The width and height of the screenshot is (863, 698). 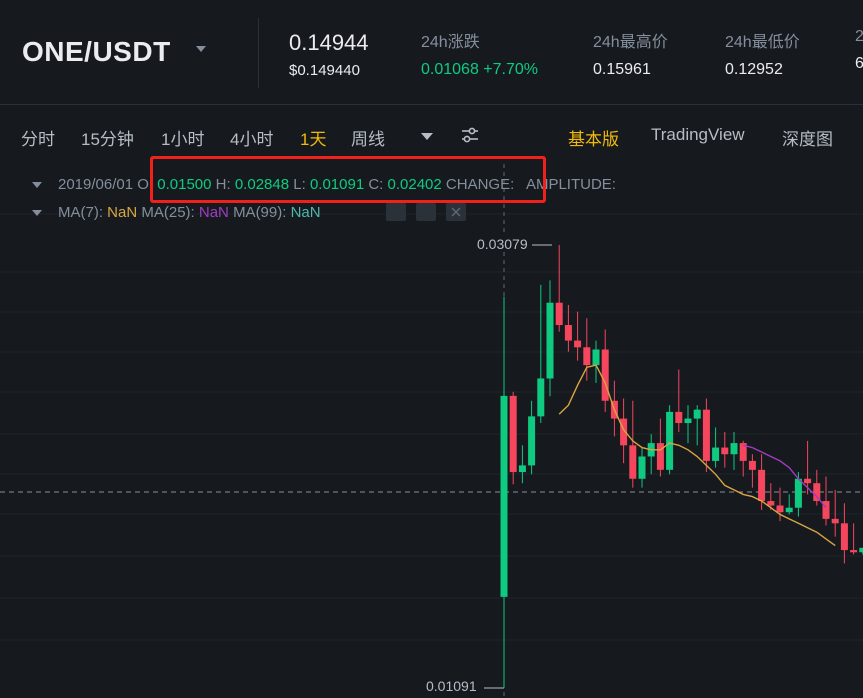 I want to click on stat-label: 24h涨跌, so click(x=450, y=42).